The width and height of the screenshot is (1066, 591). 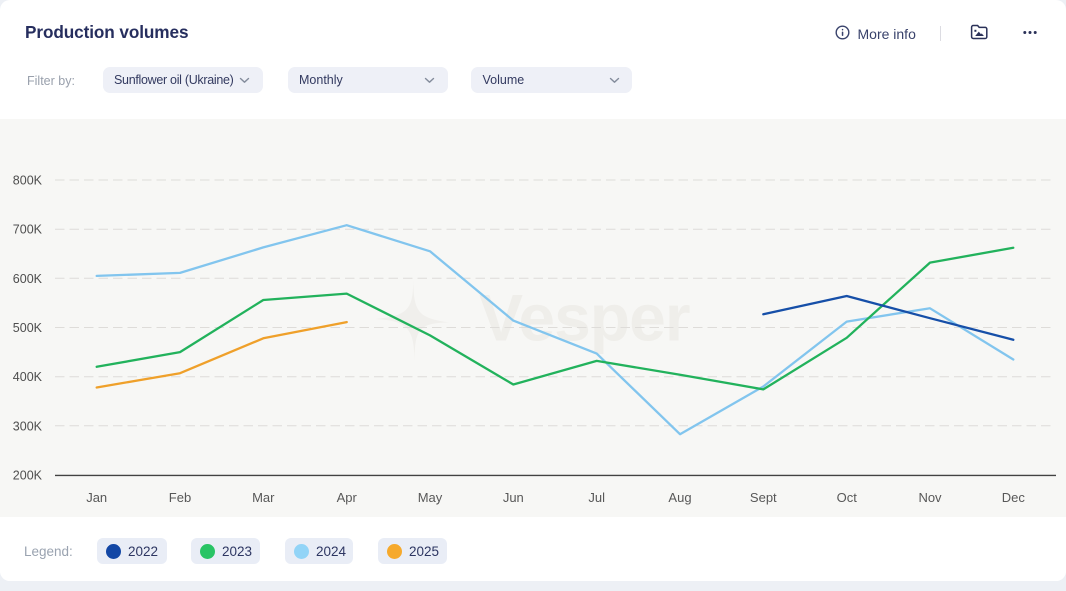 I want to click on svg-text: Mar, so click(x=263, y=497).